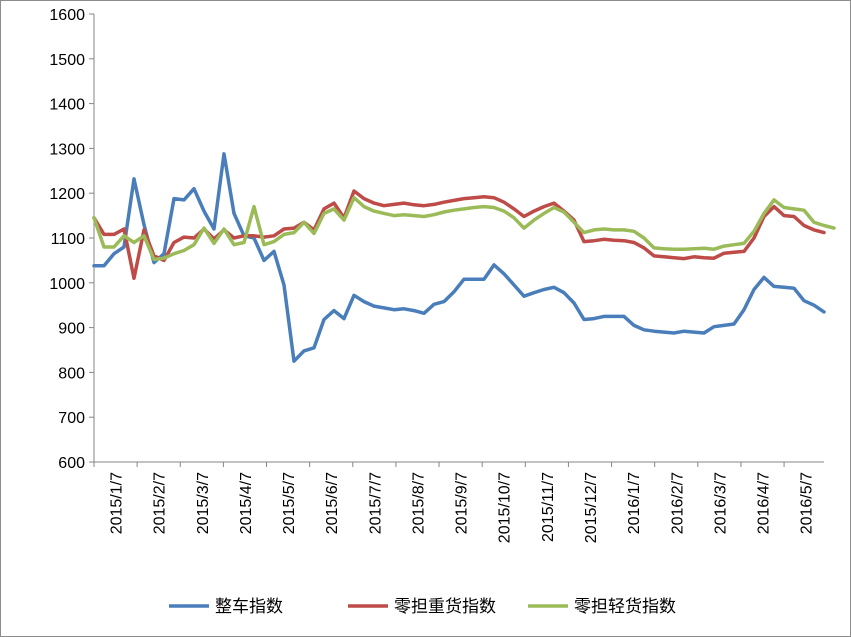 This screenshot has height=637, width=851. Describe the element at coordinates (67, 15) in the screenshot. I see `y-tick-label: 1600` at that location.